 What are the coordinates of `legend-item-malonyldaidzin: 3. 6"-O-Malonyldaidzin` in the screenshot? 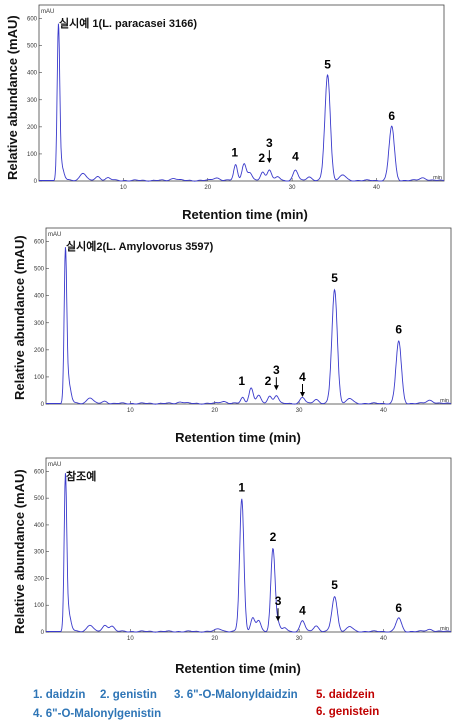 It's located at (236, 695).